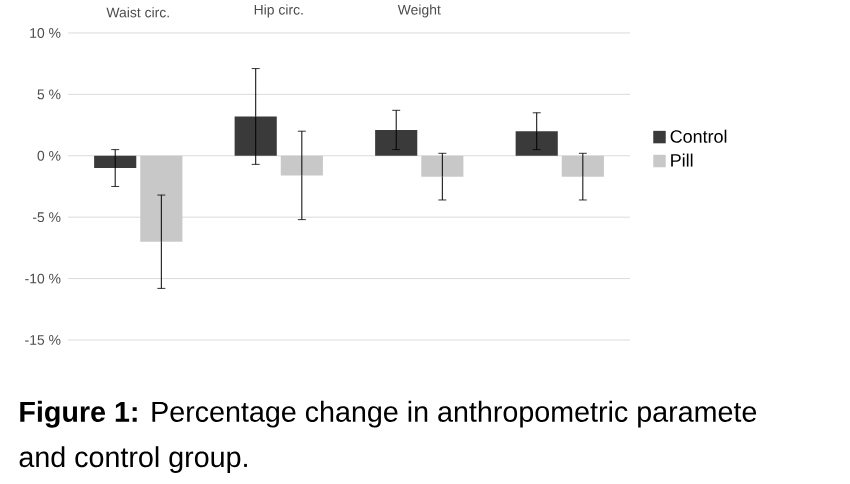 This screenshot has width=850, height=484. What do you see at coordinates (388, 414) in the screenshot?
I see `text: Figure 1: Percentage change in anthropometric paramete` at bounding box center [388, 414].